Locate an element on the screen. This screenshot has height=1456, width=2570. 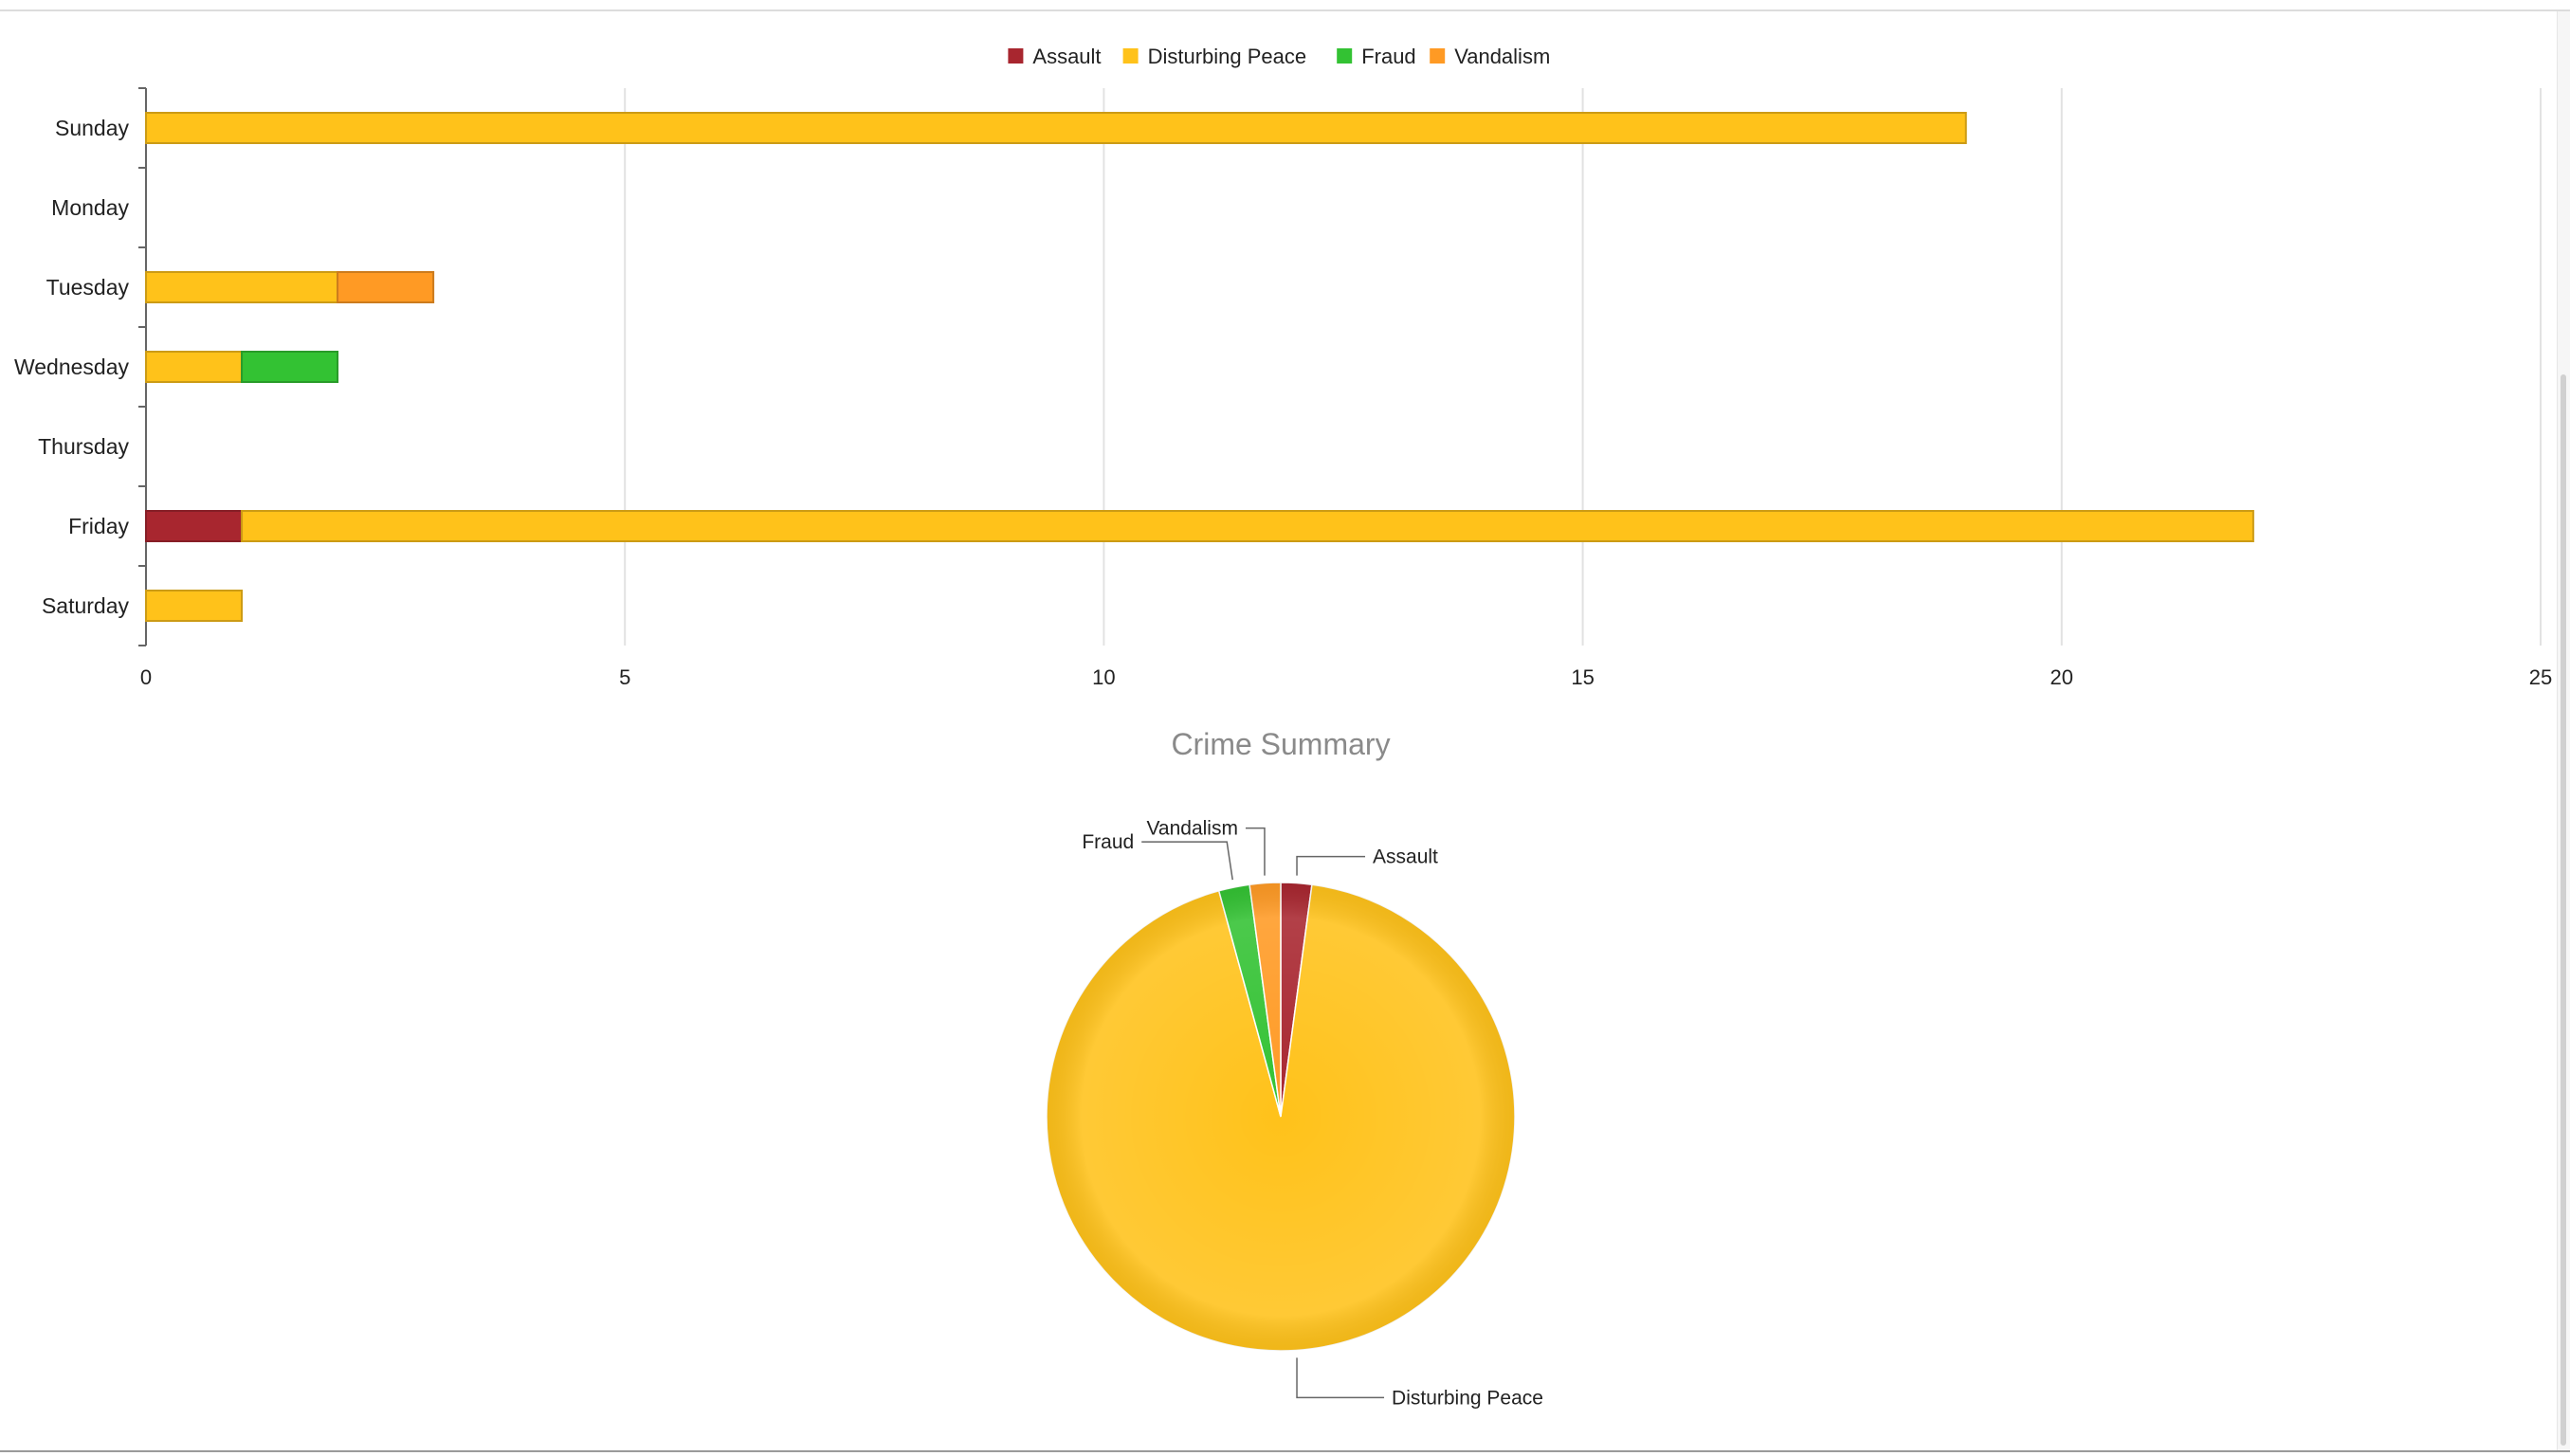
bar-disturbing-peace-friday is located at coordinates (1247, 526).